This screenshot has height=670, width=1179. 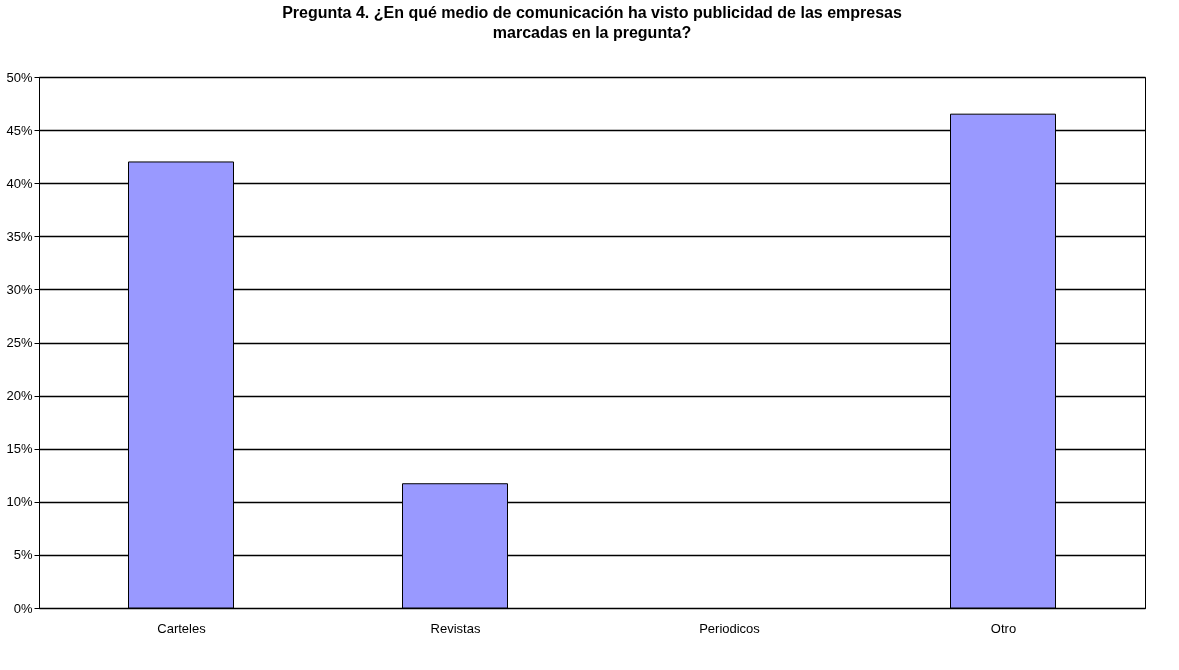 What do you see at coordinates (1003, 628) in the screenshot?
I see `x-tick-label: Otro` at bounding box center [1003, 628].